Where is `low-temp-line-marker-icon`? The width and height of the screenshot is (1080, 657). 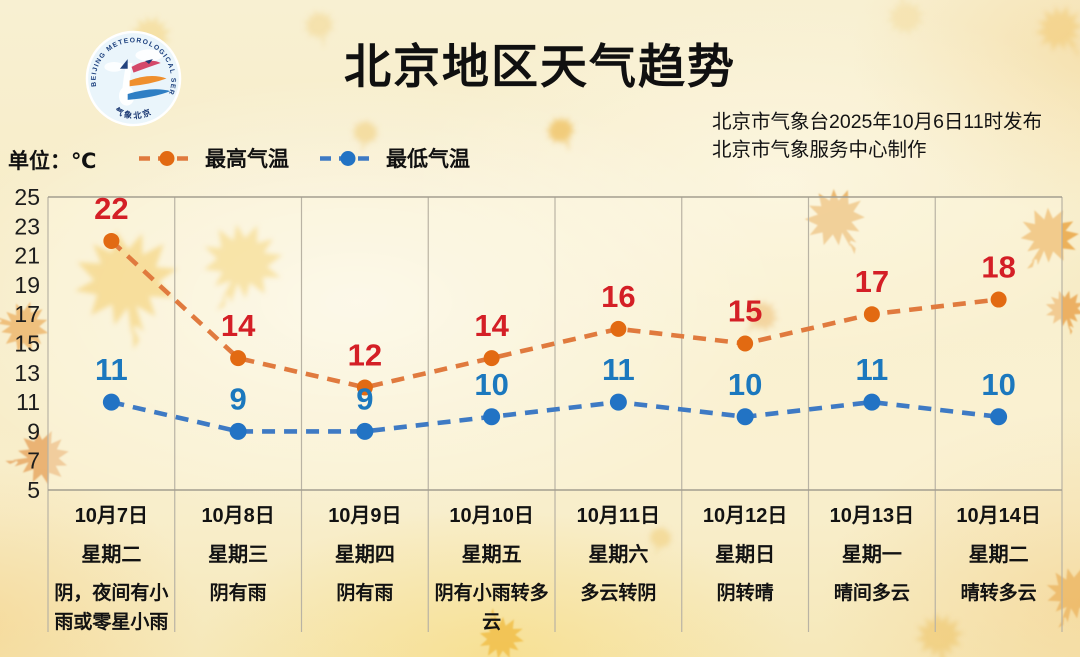
low-temp-line-marker-icon is located at coordinates (348, 158).